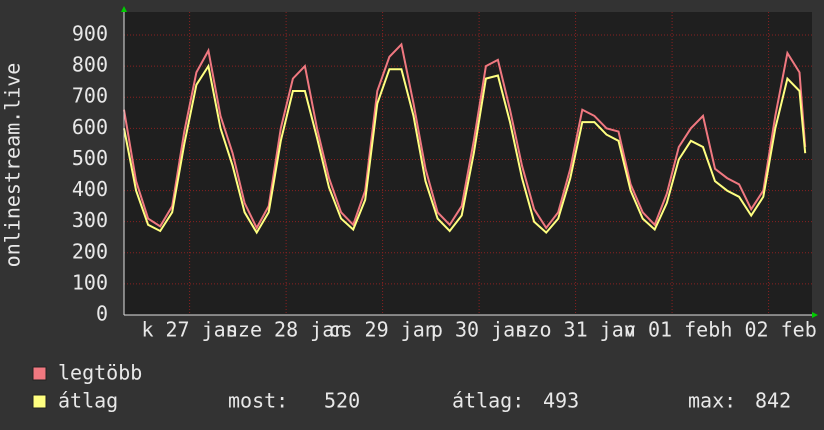 The image size is (824, 430). Describe the element at coordinates (488, 401) in the screenshot. I see `stat-label: átlag:` at that location.